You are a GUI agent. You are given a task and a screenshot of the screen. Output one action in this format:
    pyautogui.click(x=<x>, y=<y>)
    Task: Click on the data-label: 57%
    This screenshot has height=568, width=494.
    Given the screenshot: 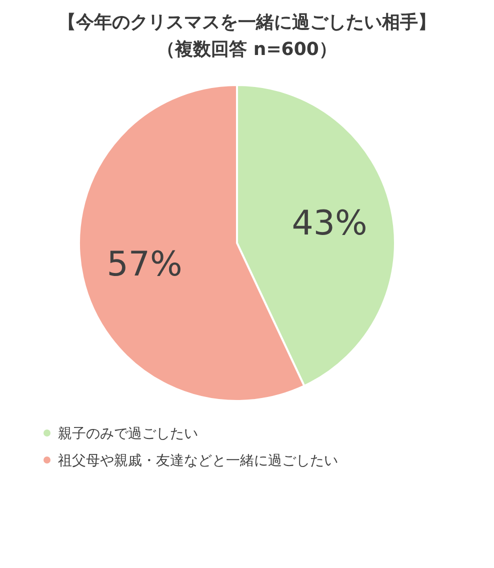 What is the action you would take?
    pyautogui.click(x=144, y=264)
    